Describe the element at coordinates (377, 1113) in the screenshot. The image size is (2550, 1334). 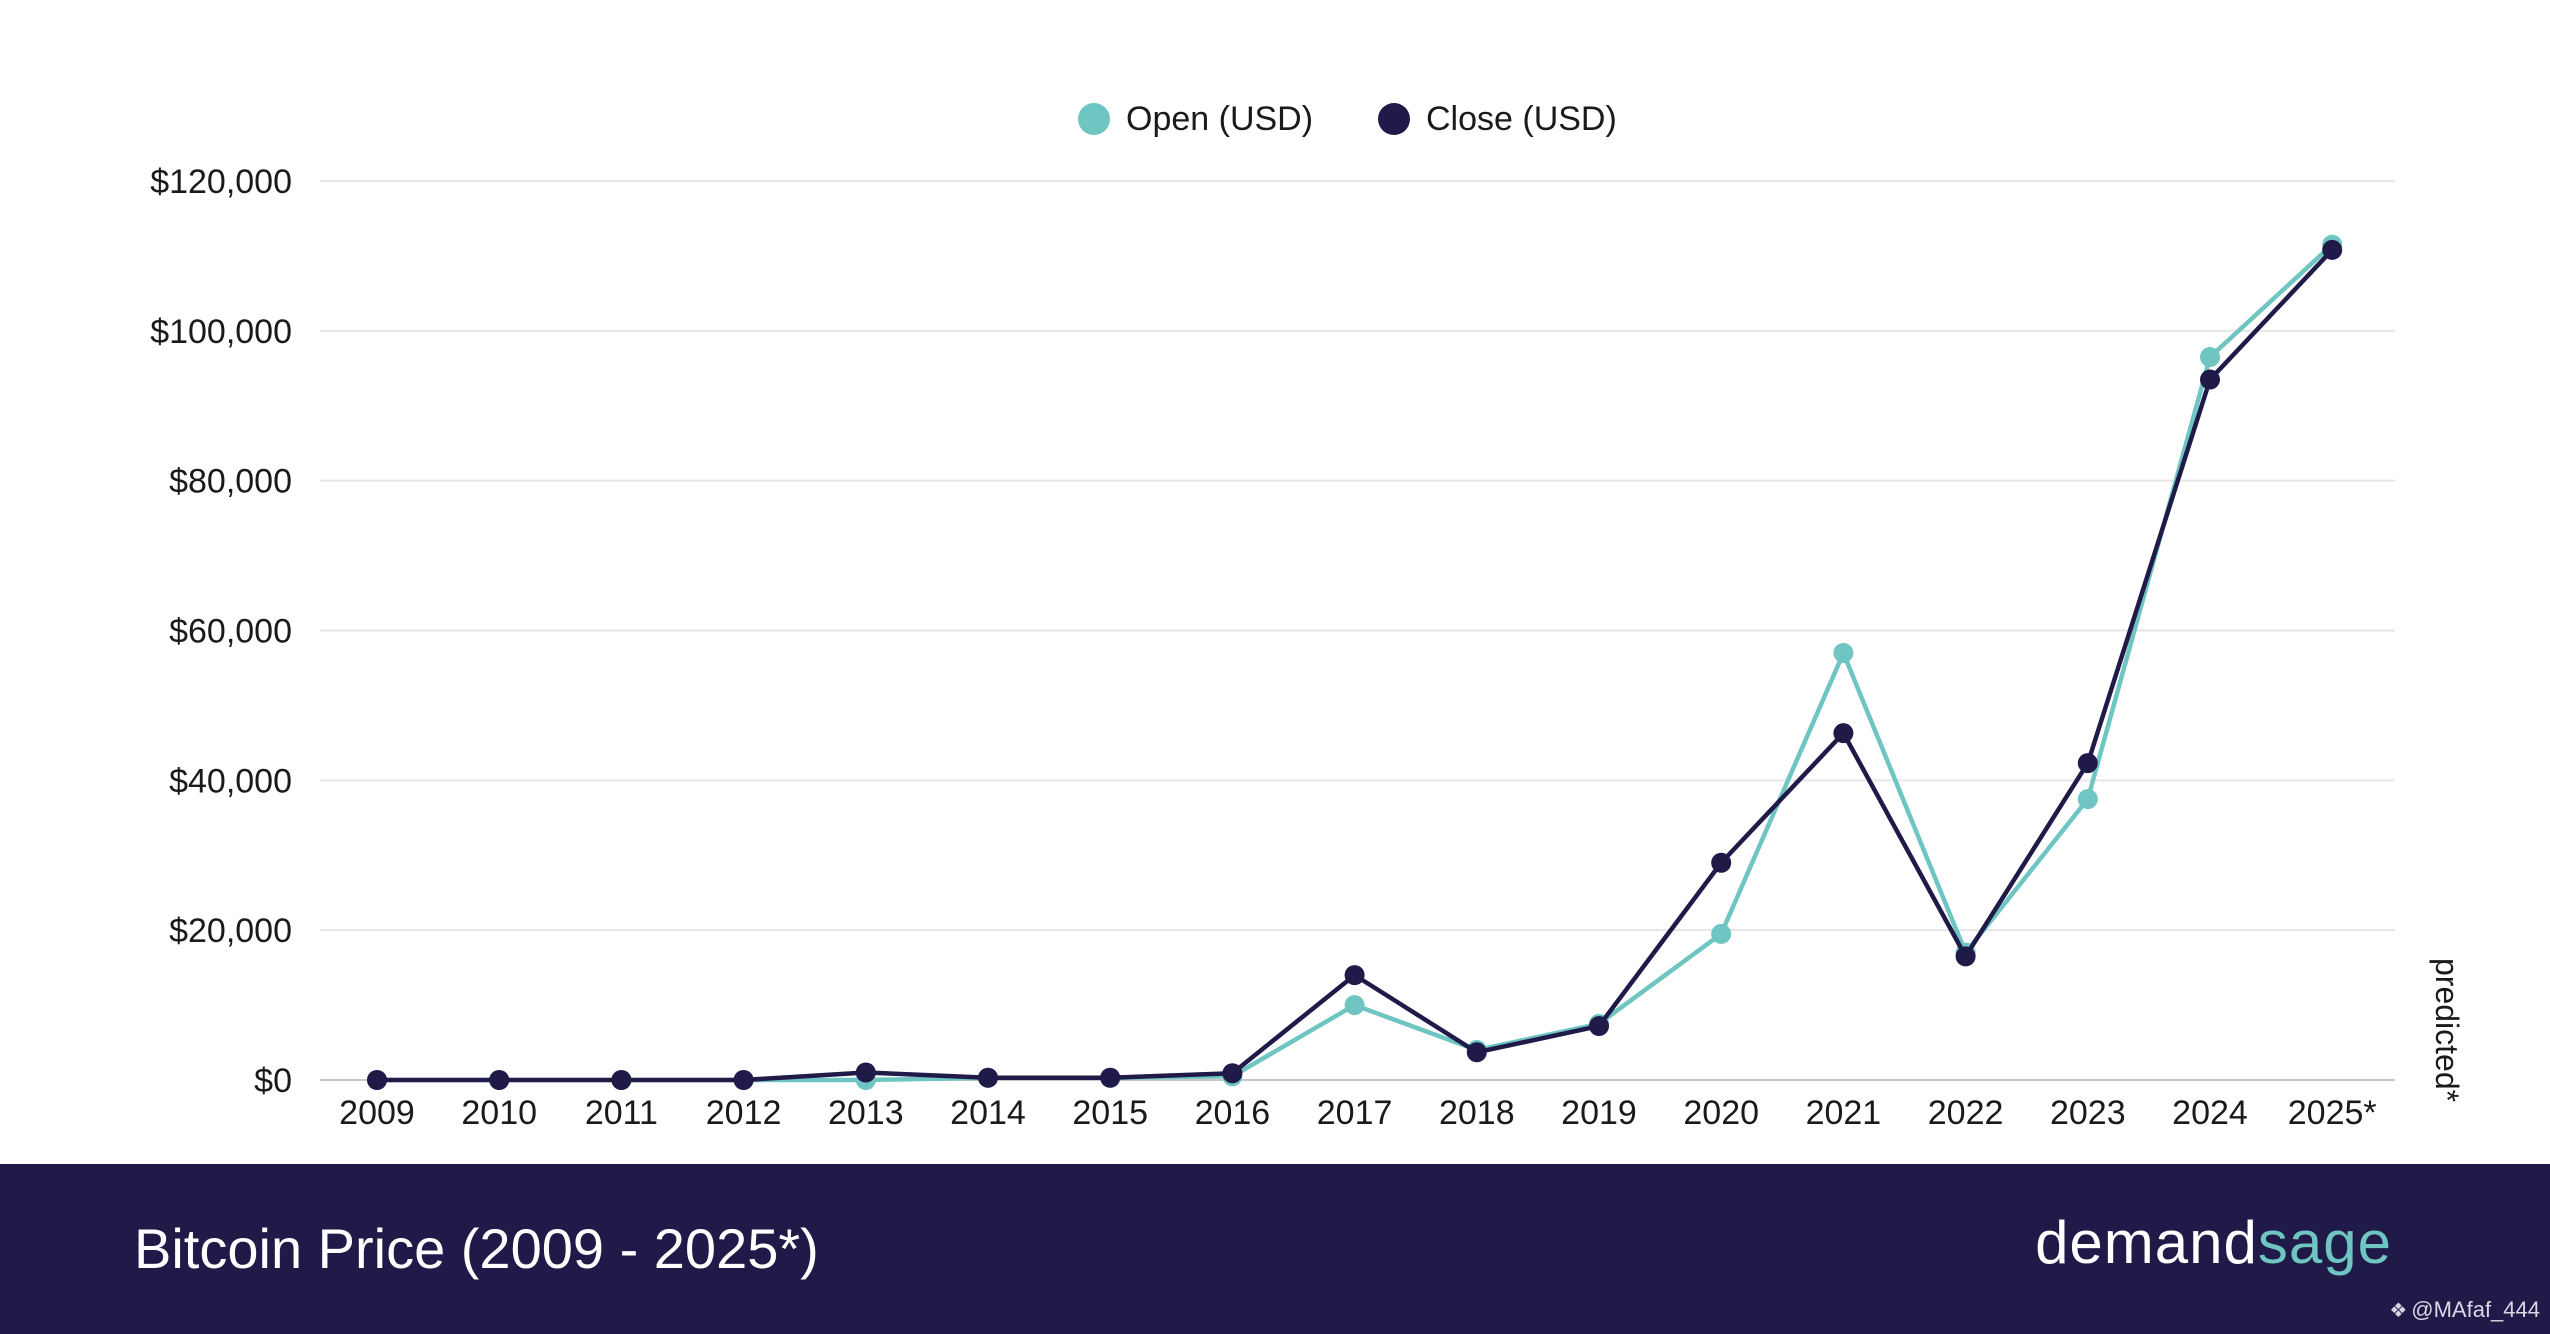
I see `x-tick-label: 2009` at that location.